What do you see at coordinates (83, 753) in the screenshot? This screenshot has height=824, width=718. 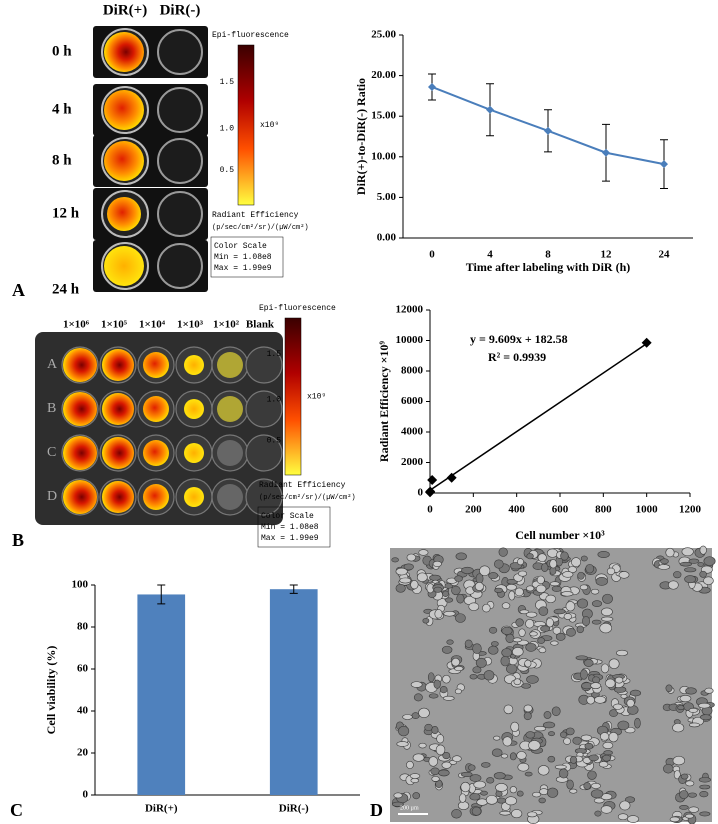 I see `y-tick-label: 20` at bounding box center [83, 753].